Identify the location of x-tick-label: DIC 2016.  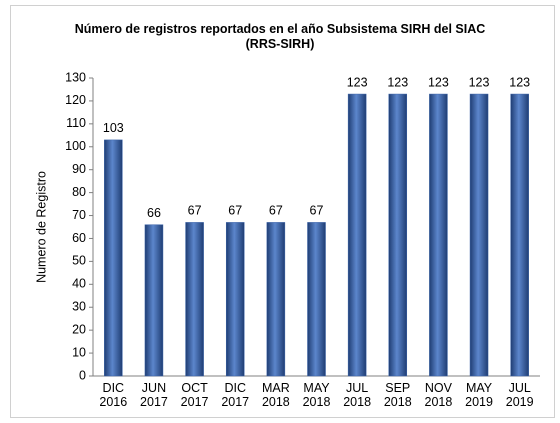
(113, 395).